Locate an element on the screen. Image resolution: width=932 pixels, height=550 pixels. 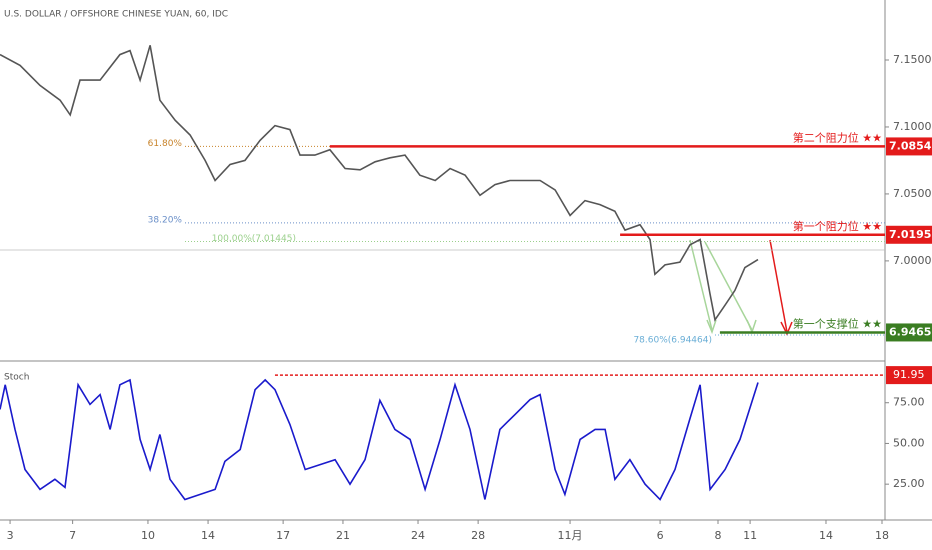
y-tick-label: 25.00 is located at coordinates (909, 483).